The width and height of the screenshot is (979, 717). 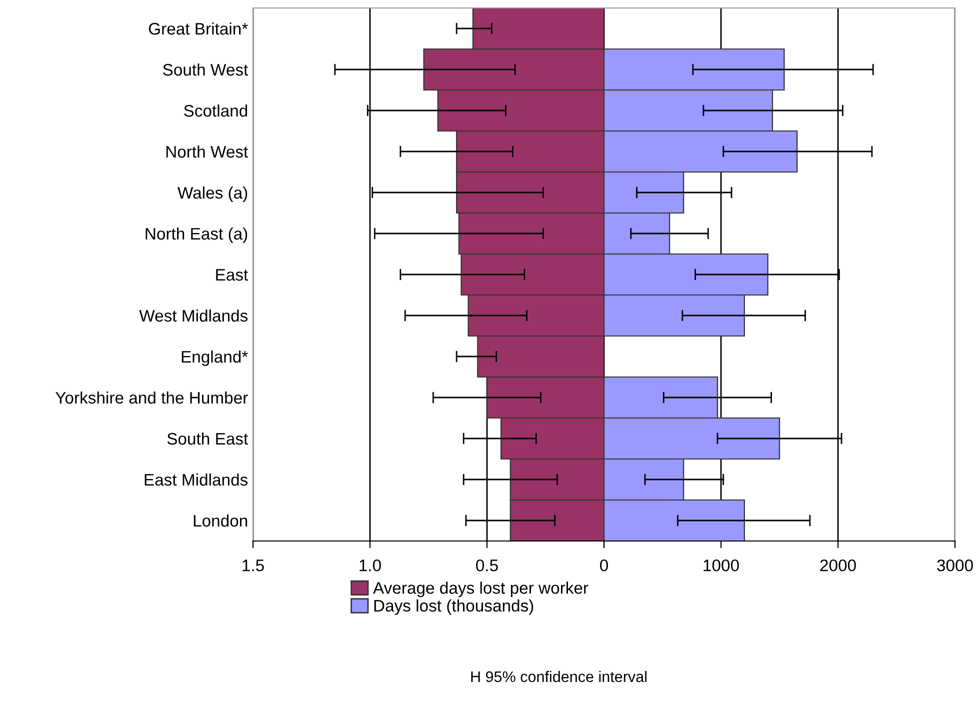 I want to click on x-tick-label: 0, so click(x=604, y=565).